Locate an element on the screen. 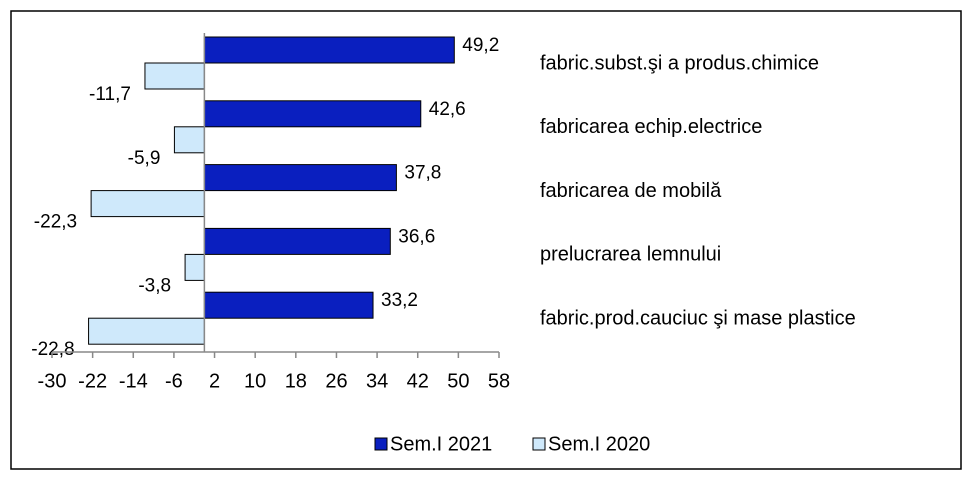 The height and width of the screenshot is (484, 966). legend-label: Sem.I 2020 is located at coordinates (599, 444).